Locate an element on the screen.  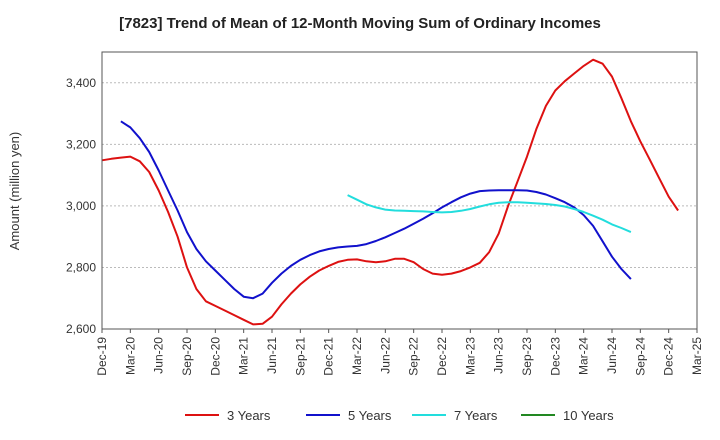
legend-label: 10 Years is located at coordinates (588, 415).